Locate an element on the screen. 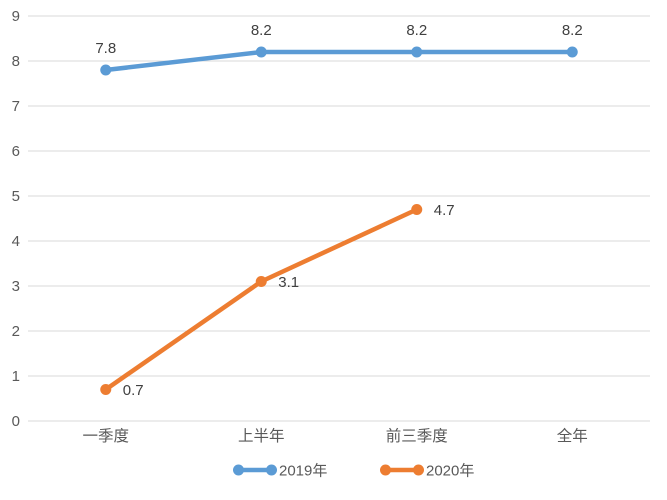 Image resolution: width=667 pixels, height=500 pixels. data-label-2020年: 3.1 is located at coordinates (288, 282).